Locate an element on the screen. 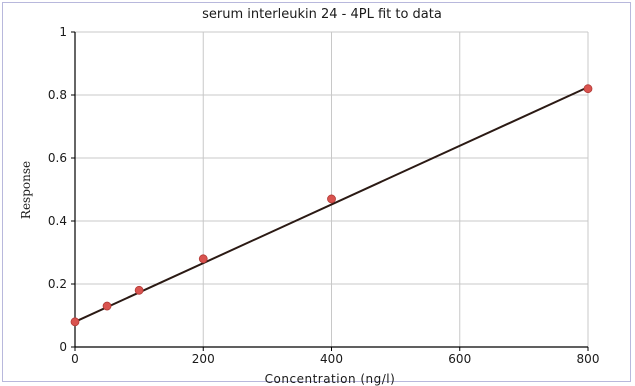 The image size is (635, 386). y-tick-label: 0 is located at coordinates (63, 347).